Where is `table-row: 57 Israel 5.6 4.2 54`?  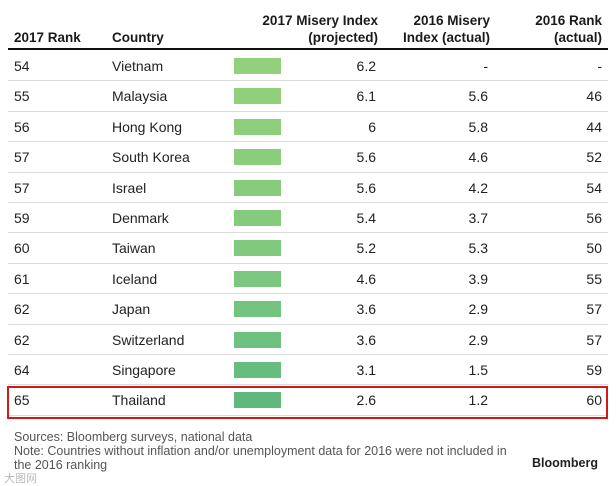 table-row: 57 Israel 5.6 4.2 54 is located at coordinates (308, 188).